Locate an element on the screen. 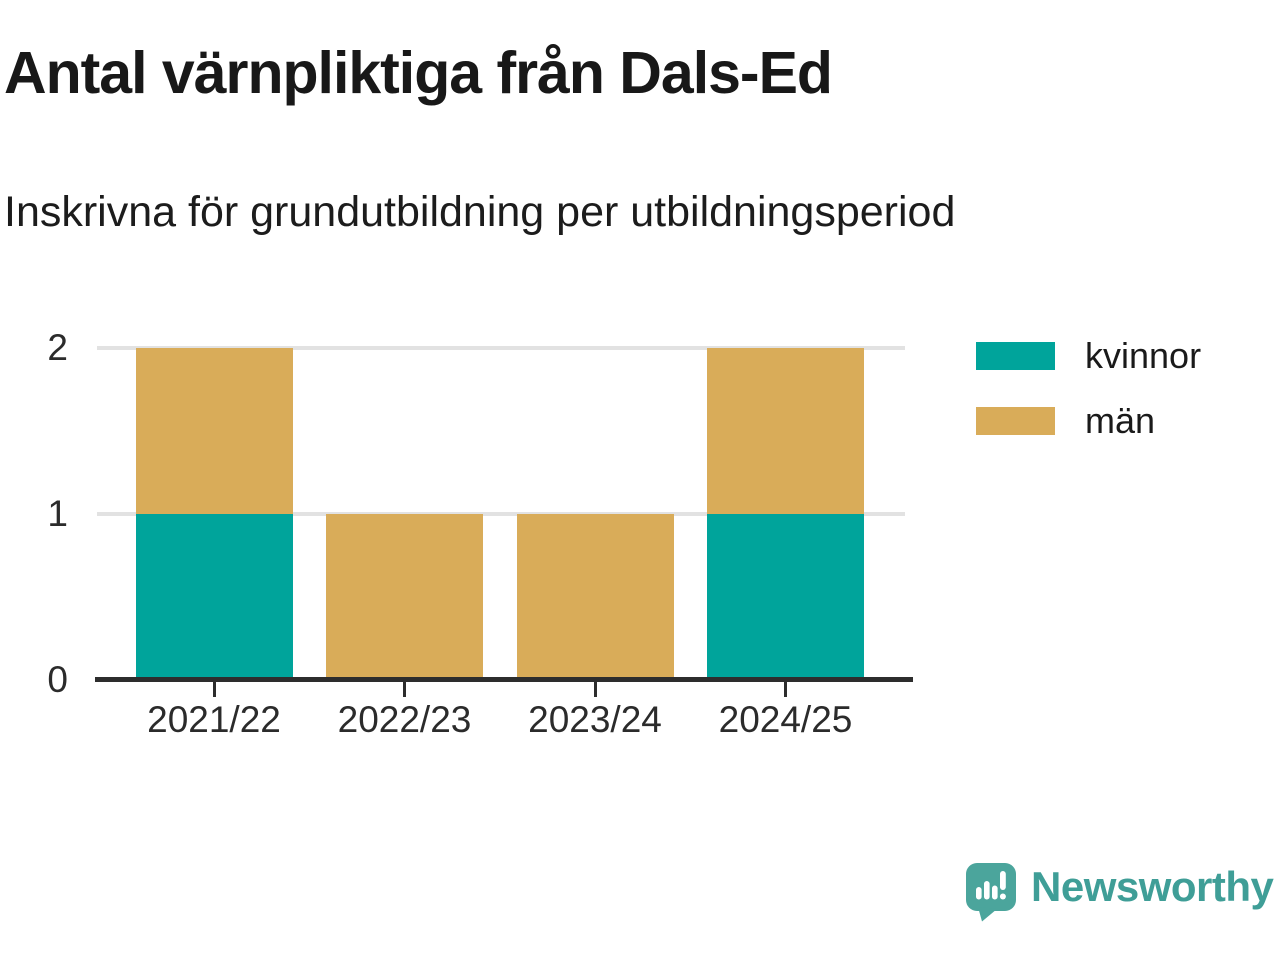 The width and height of the screenshot is (1280, 960). legend-item-man: män is located at coordinates (1088, 421).